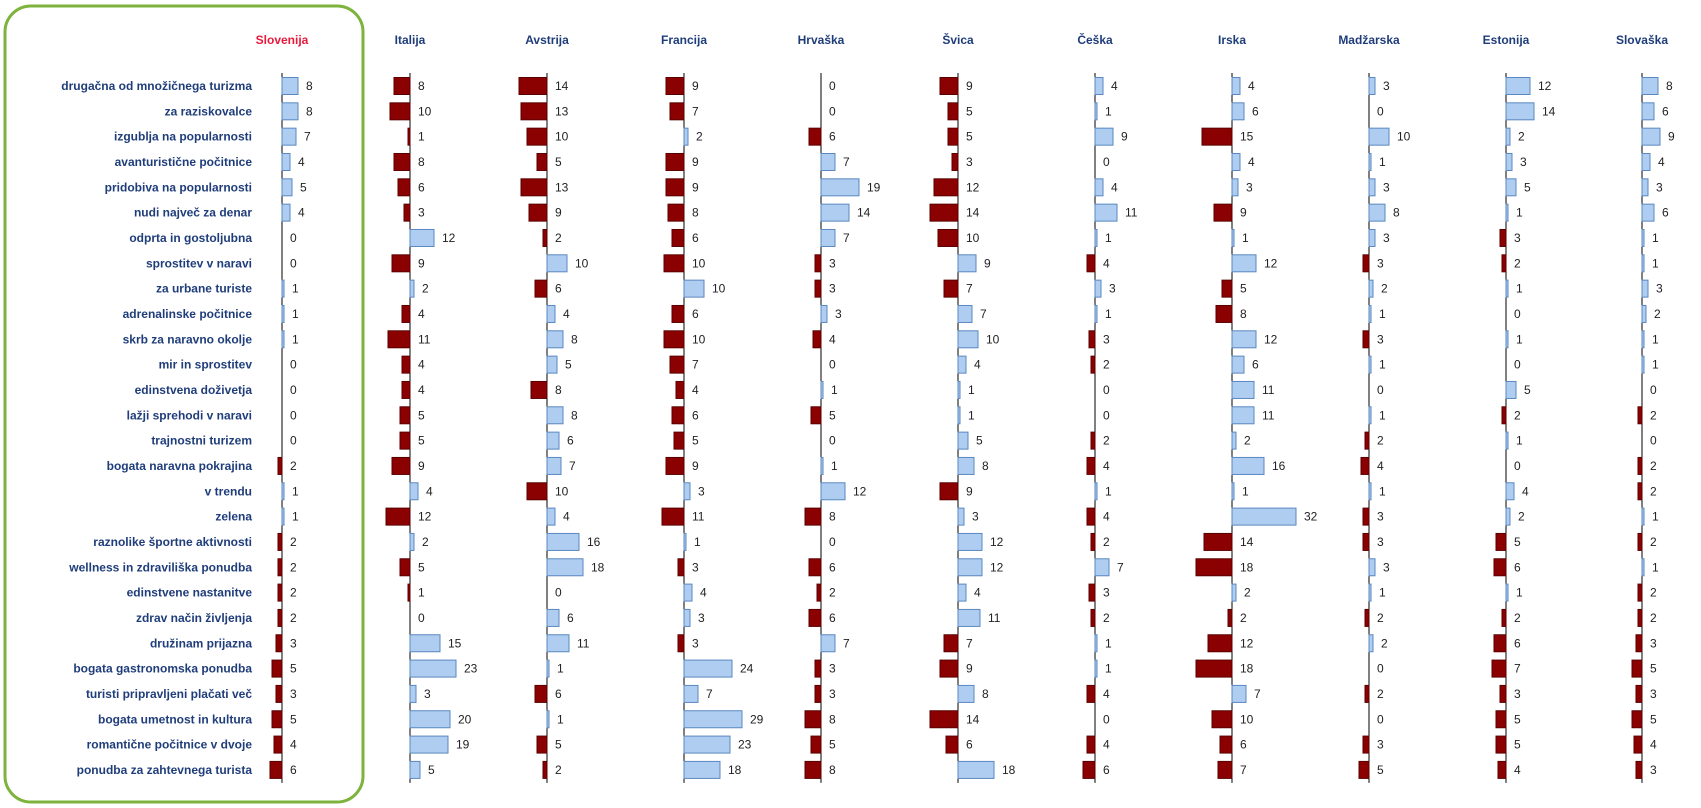 This screenshot has width=1701, height=808. What do you see at coordinates (973, 187) in the screenshot?
I see `value-label: 12` at bounding box center [973, 187].